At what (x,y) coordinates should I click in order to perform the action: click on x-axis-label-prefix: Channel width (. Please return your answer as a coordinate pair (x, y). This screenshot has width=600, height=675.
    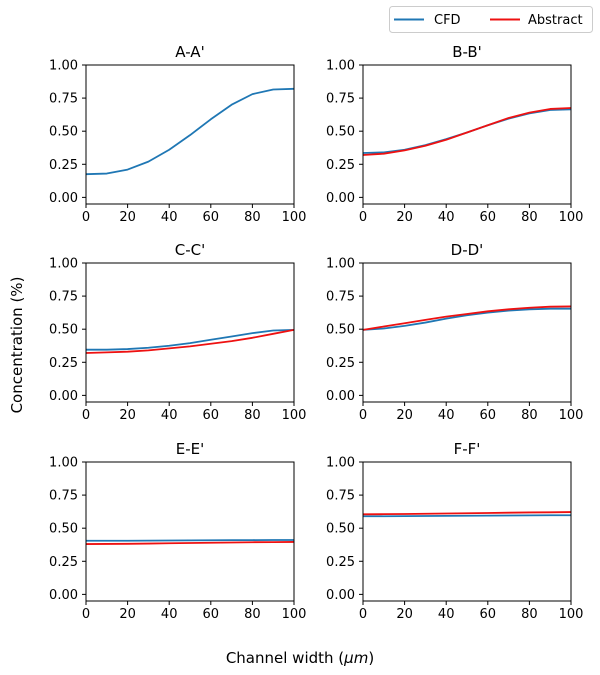
    Looking at the image, I should click on (285, 658).